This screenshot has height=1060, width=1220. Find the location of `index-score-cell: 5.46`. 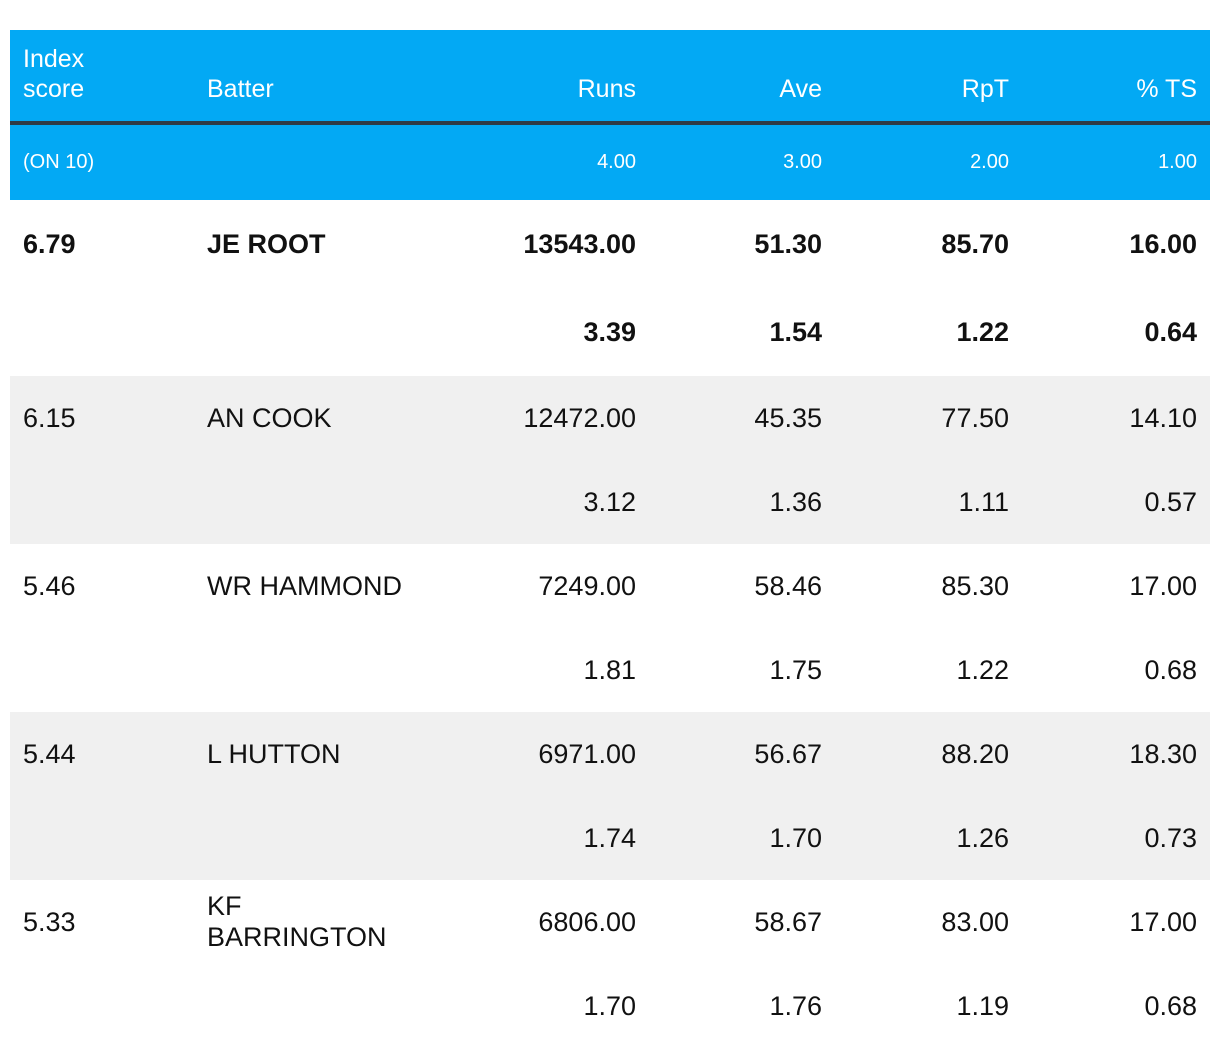

index-score-cell: 5.46 is located at coordinates (102, 586).